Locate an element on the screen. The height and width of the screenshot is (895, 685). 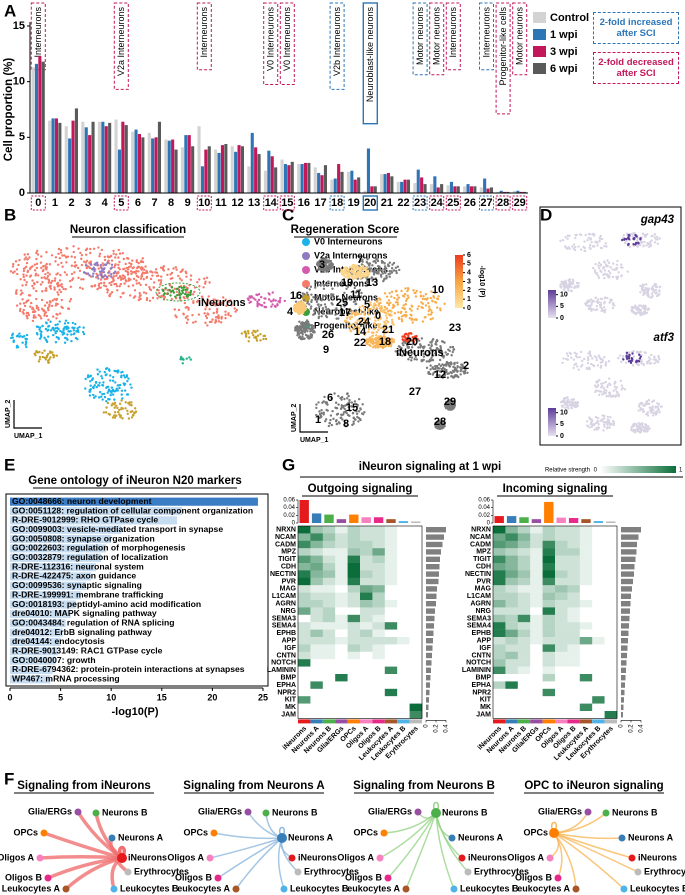
gene-label: AGRN is located at coordinates (480, 604).